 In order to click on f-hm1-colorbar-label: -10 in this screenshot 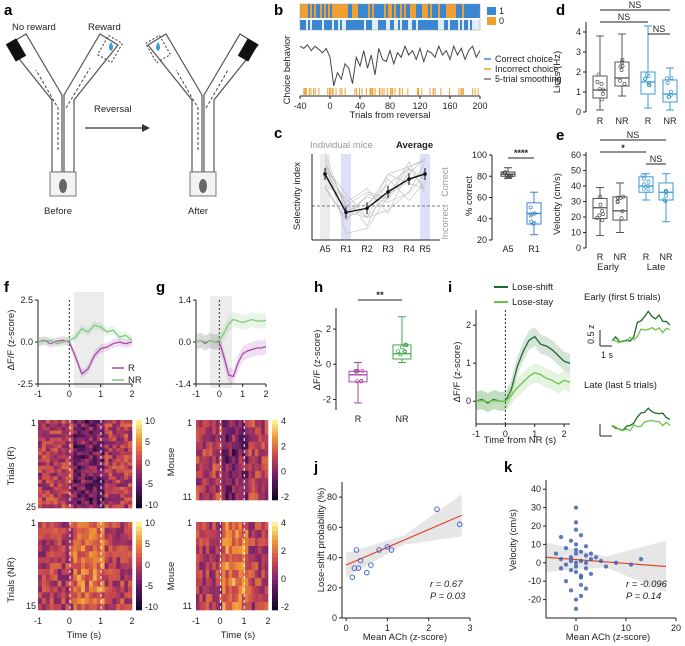, I will do `click(151, 505)`.